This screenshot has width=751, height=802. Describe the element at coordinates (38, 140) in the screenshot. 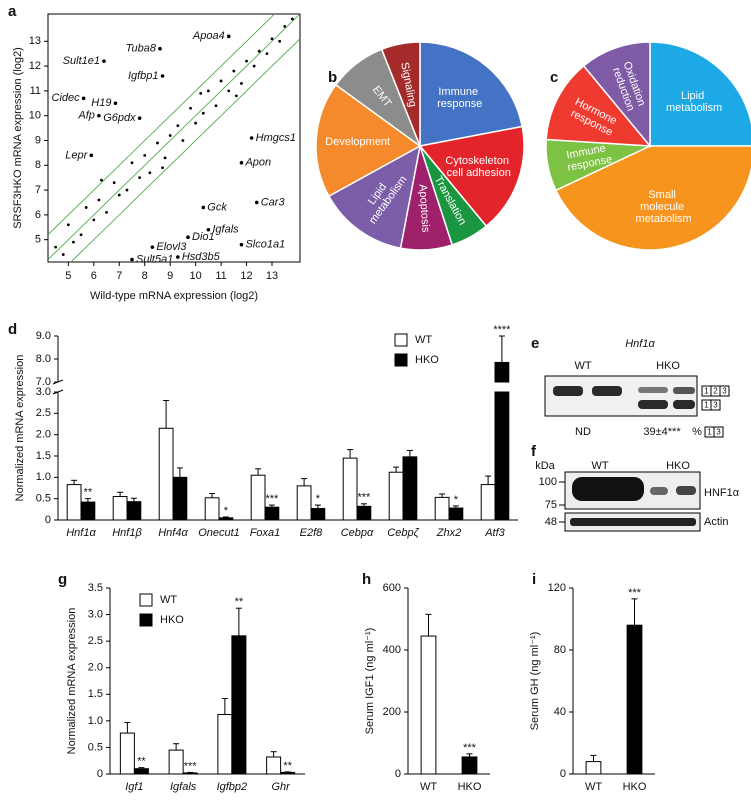

I see `y-tick-label: 9` at that location.